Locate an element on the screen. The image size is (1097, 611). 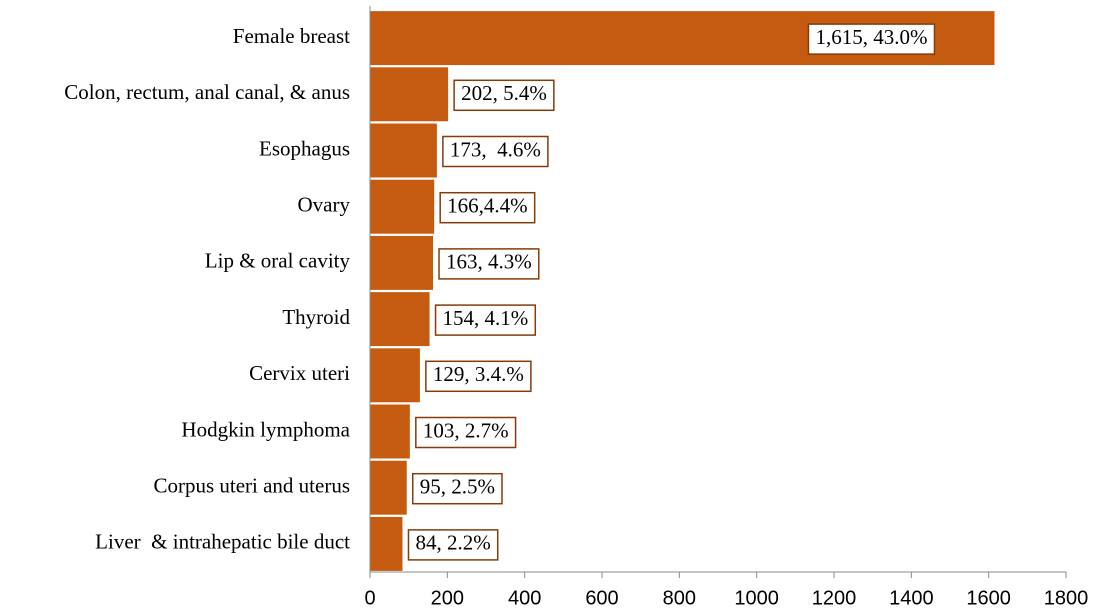
data-label: 173, 4.6% is located at coordinates (495, 149).